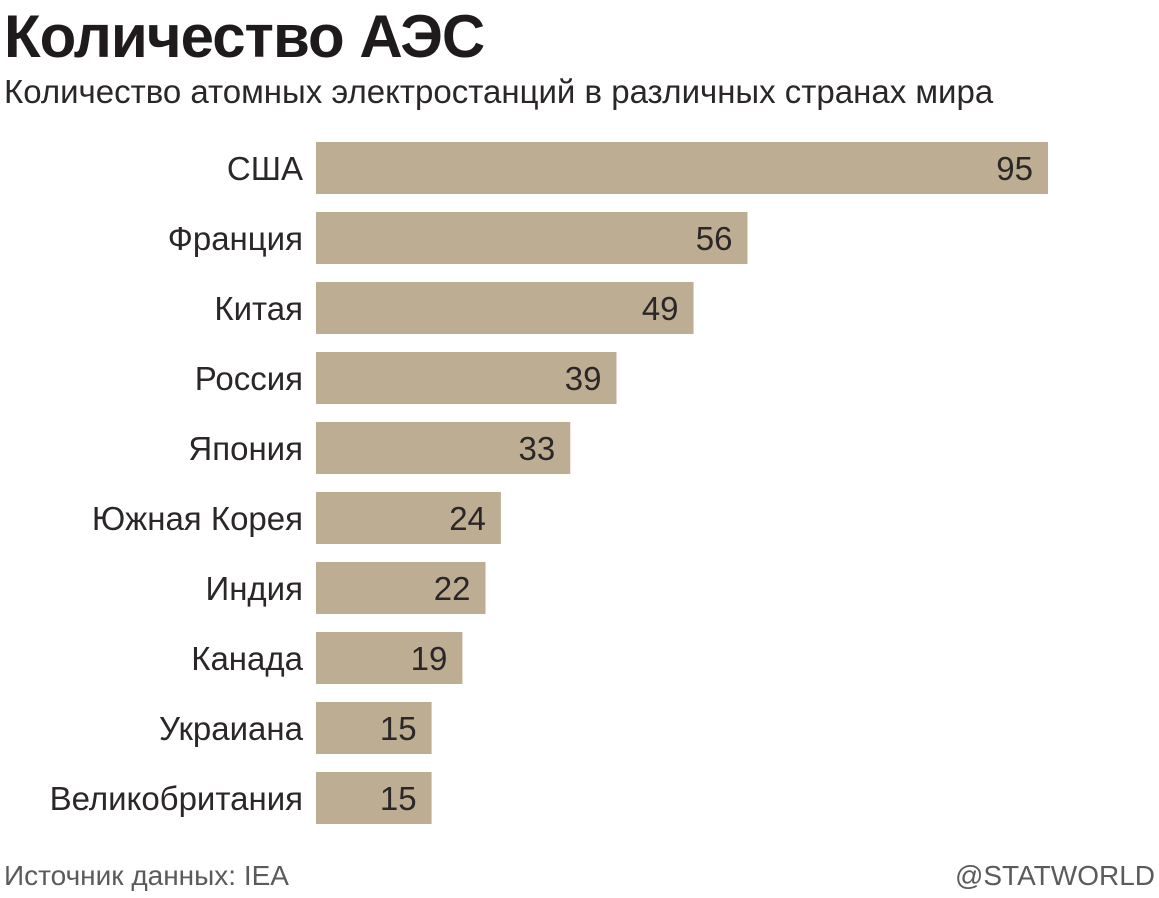 Image resolution: width=1159 pixels, height=898 pixels. What do you see at coordinates (265, 168) in the screenshot?
I see `category-label-1: США` at bounding box center [265, 168].